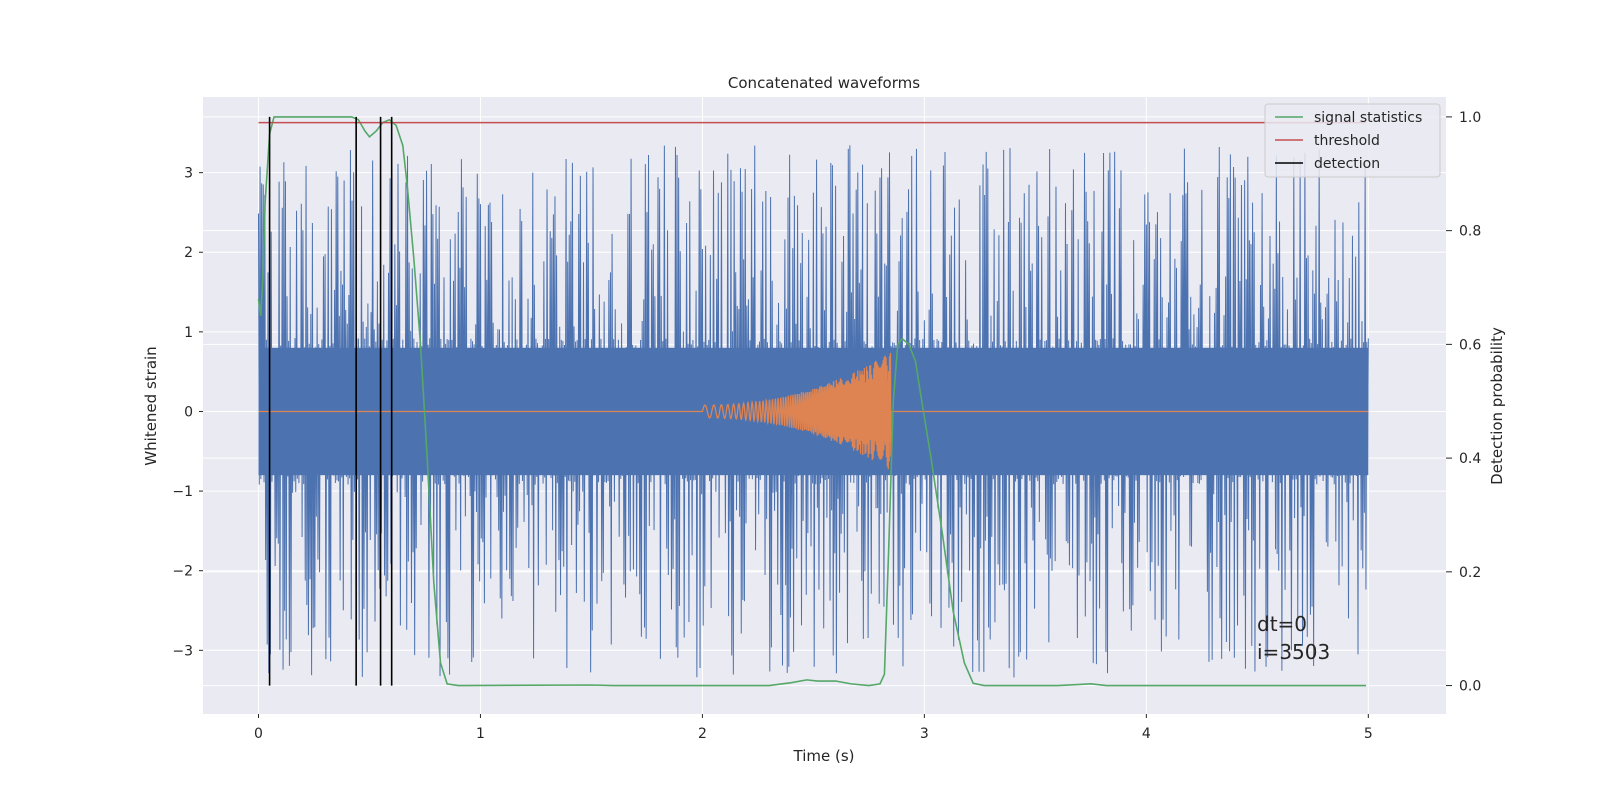 The height and width of the screenshot is (800, 1600). I want to click on right-tick-label-4: 0.8, so click(1470, 232).